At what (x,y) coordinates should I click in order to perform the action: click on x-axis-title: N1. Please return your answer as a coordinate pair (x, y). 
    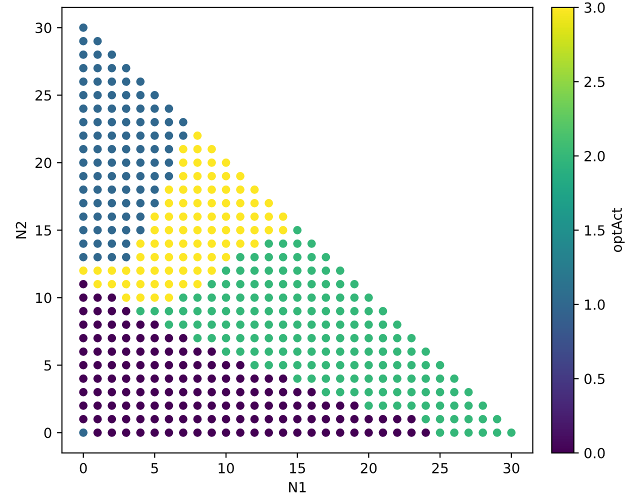
    Looking at the image, I should click on (297, 487).